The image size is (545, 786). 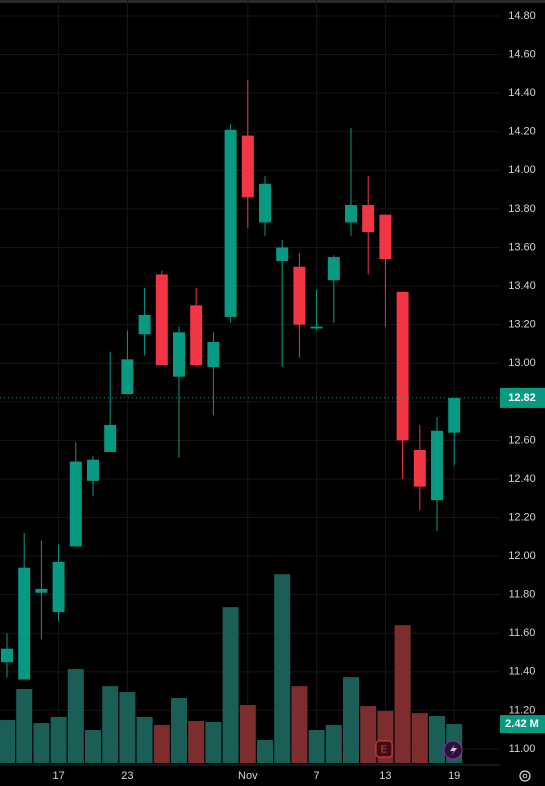 I want to click on earnings-letter: E, so click(x=384, y=750).